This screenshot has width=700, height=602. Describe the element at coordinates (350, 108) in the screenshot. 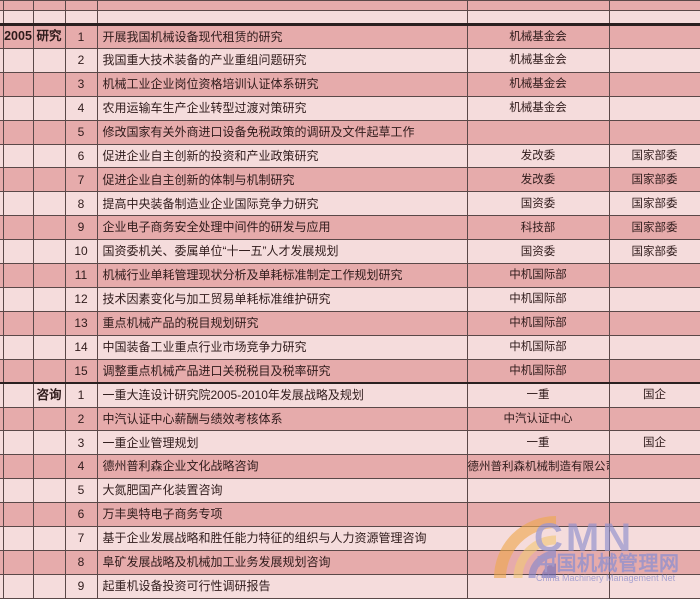

I see `table-row: 4 农用运输车生产企业转型过渡对策研究 机械基金会` at that location.